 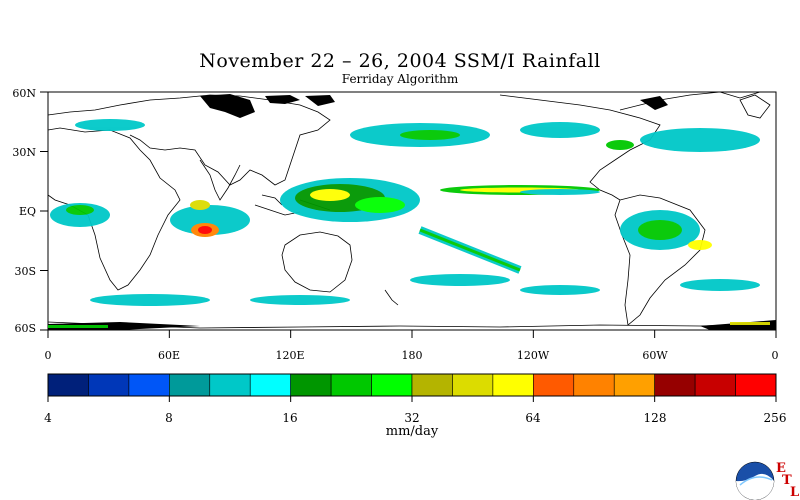 What do you see at coordinates (781, 468) in the screenshot?
I see `logo-letter-e: E` at bounding box center [781, 468].